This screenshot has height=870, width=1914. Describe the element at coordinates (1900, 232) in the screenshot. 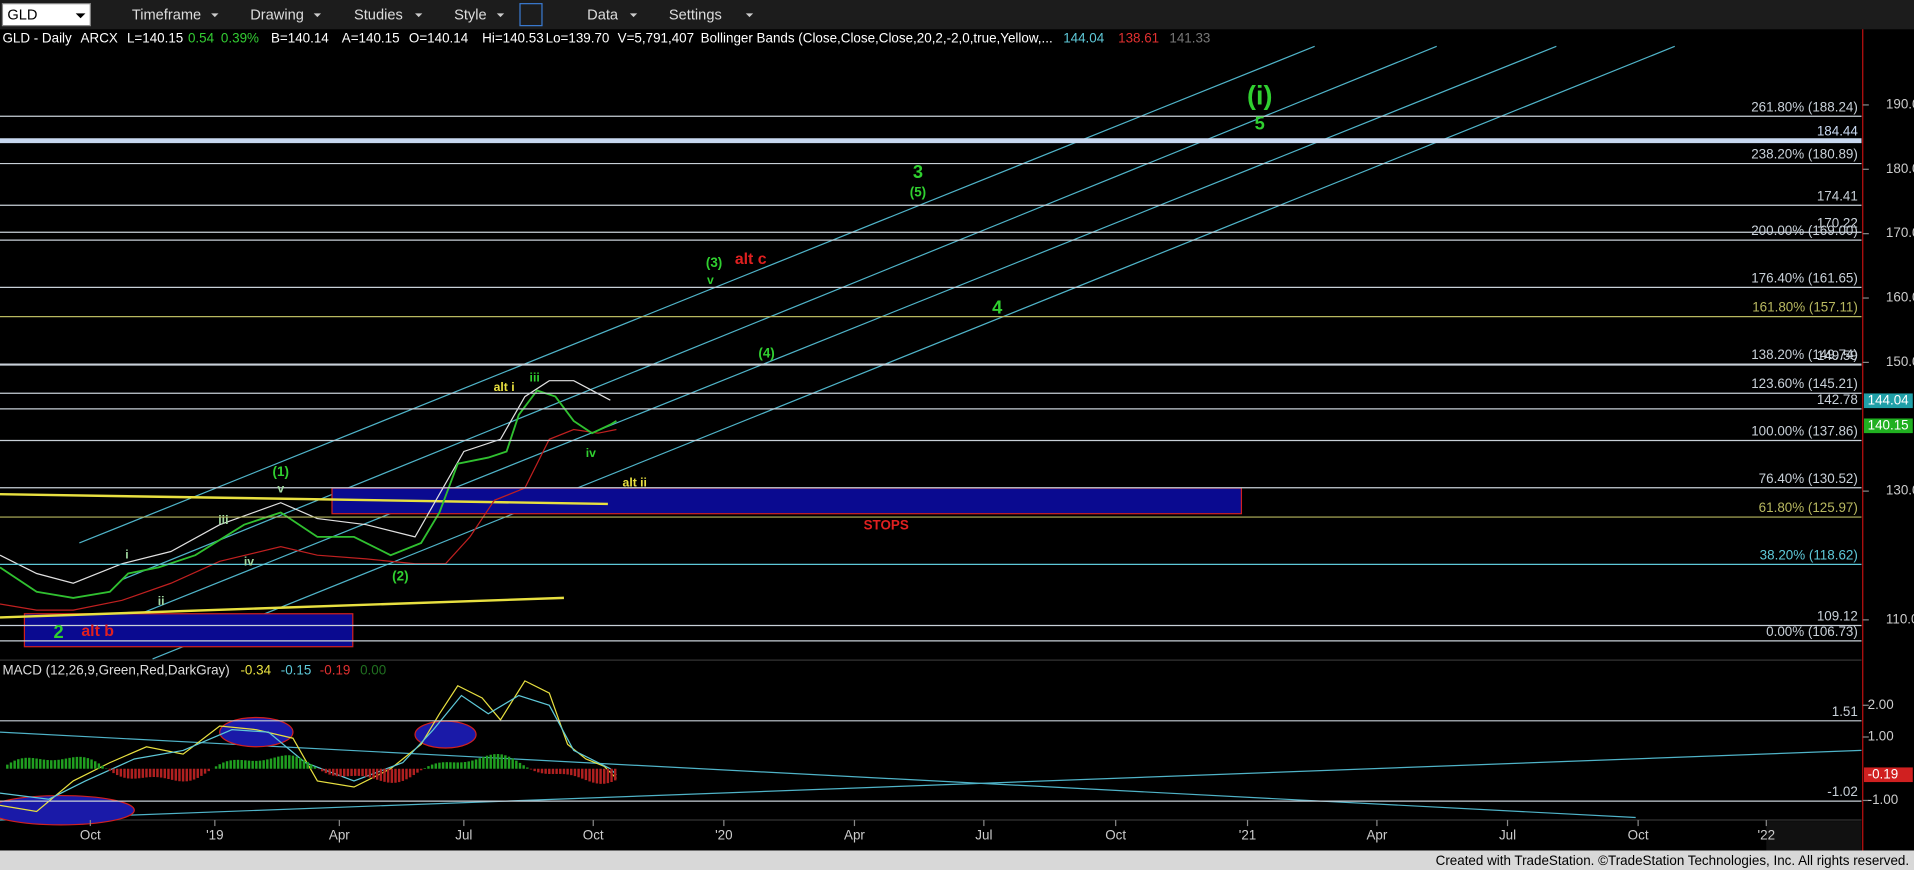

I see `price-tick-label: 170.00` at that location.